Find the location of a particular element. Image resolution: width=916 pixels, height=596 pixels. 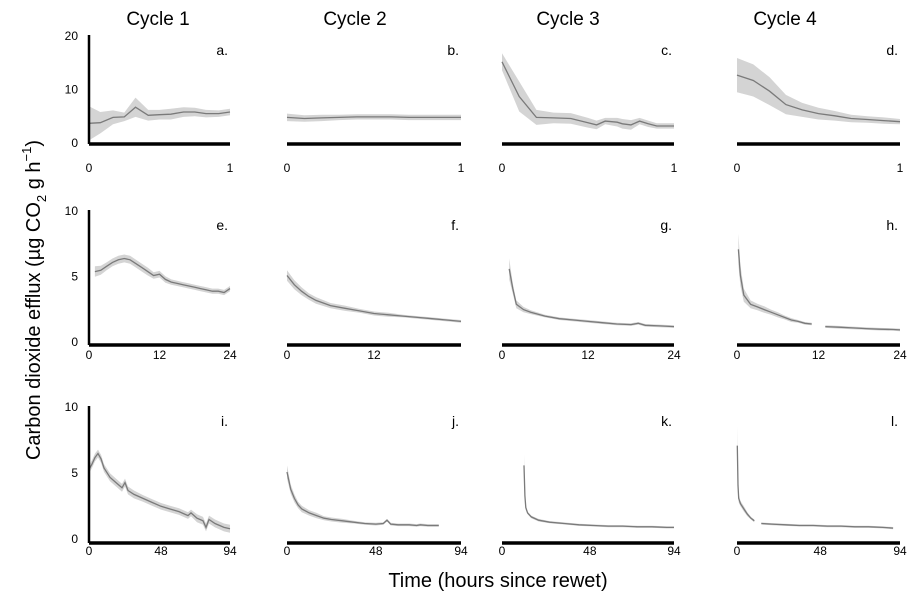

panel-b: 0 1 b. is located at coordinates (374, 108).